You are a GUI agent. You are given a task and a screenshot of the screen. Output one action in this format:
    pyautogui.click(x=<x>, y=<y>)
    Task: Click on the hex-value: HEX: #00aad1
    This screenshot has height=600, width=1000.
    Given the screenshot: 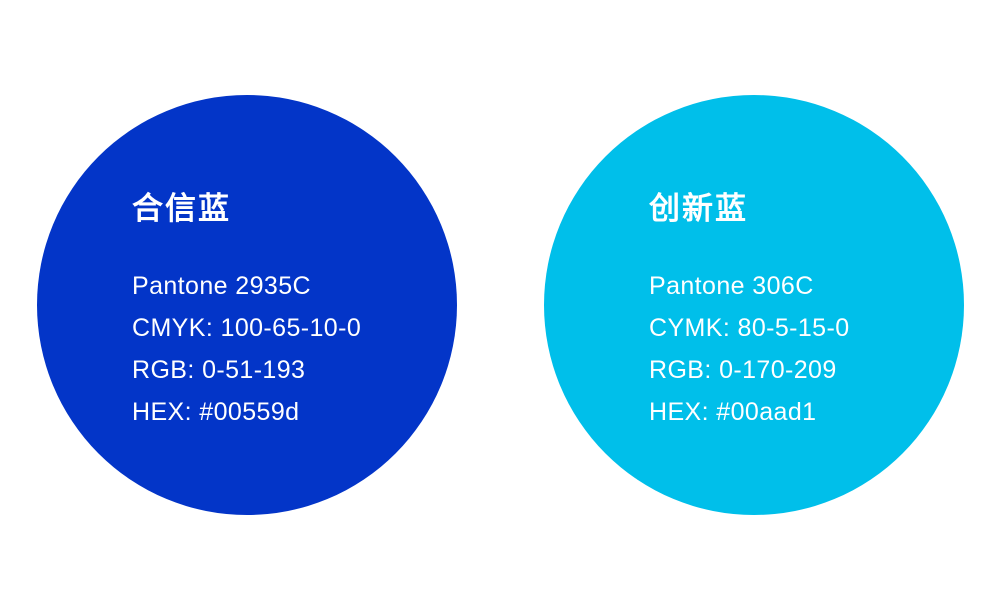 What is the action you would take?
    pyautogui.click(x=733, y=412)
    